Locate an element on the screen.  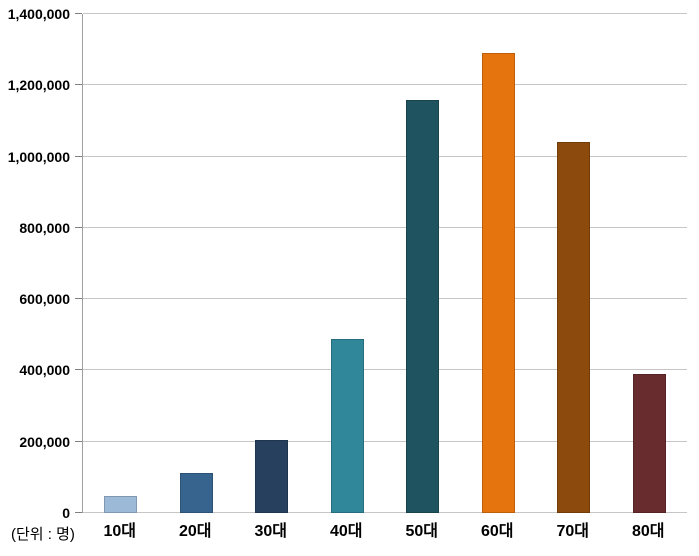
y-tick-label: 800,000 is located at coordinates (44, 227).